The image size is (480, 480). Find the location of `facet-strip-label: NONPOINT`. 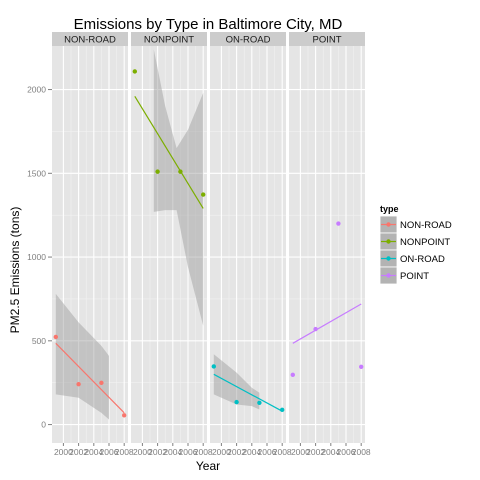

facet-strip-label: NONPOINT is located at coordinates (169, 40).